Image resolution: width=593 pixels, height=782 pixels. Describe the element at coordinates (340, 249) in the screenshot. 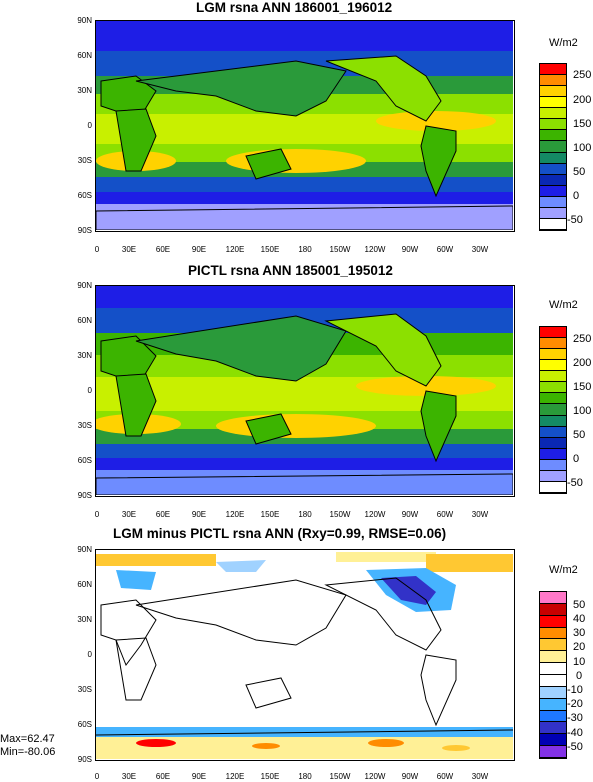

I see `panel1-xtick: 150W` at that location.